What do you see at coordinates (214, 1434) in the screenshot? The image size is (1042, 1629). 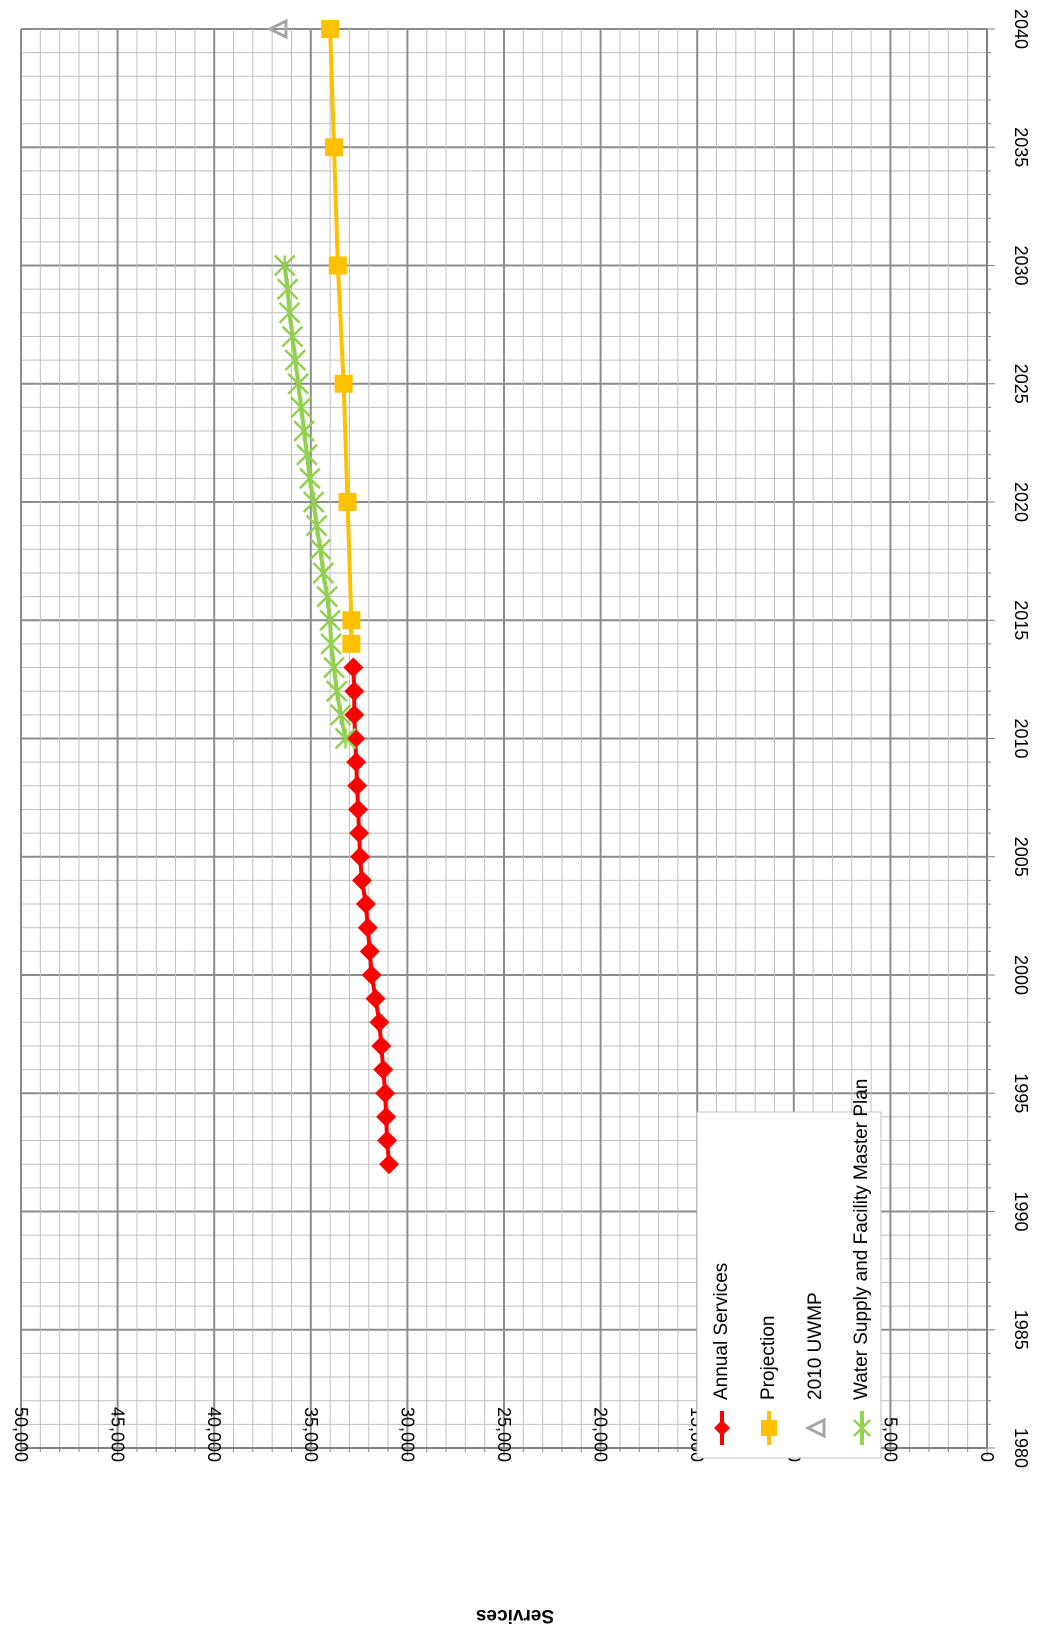 I see `value-tick-label: 40,000` at bounding box center [214, 1434].